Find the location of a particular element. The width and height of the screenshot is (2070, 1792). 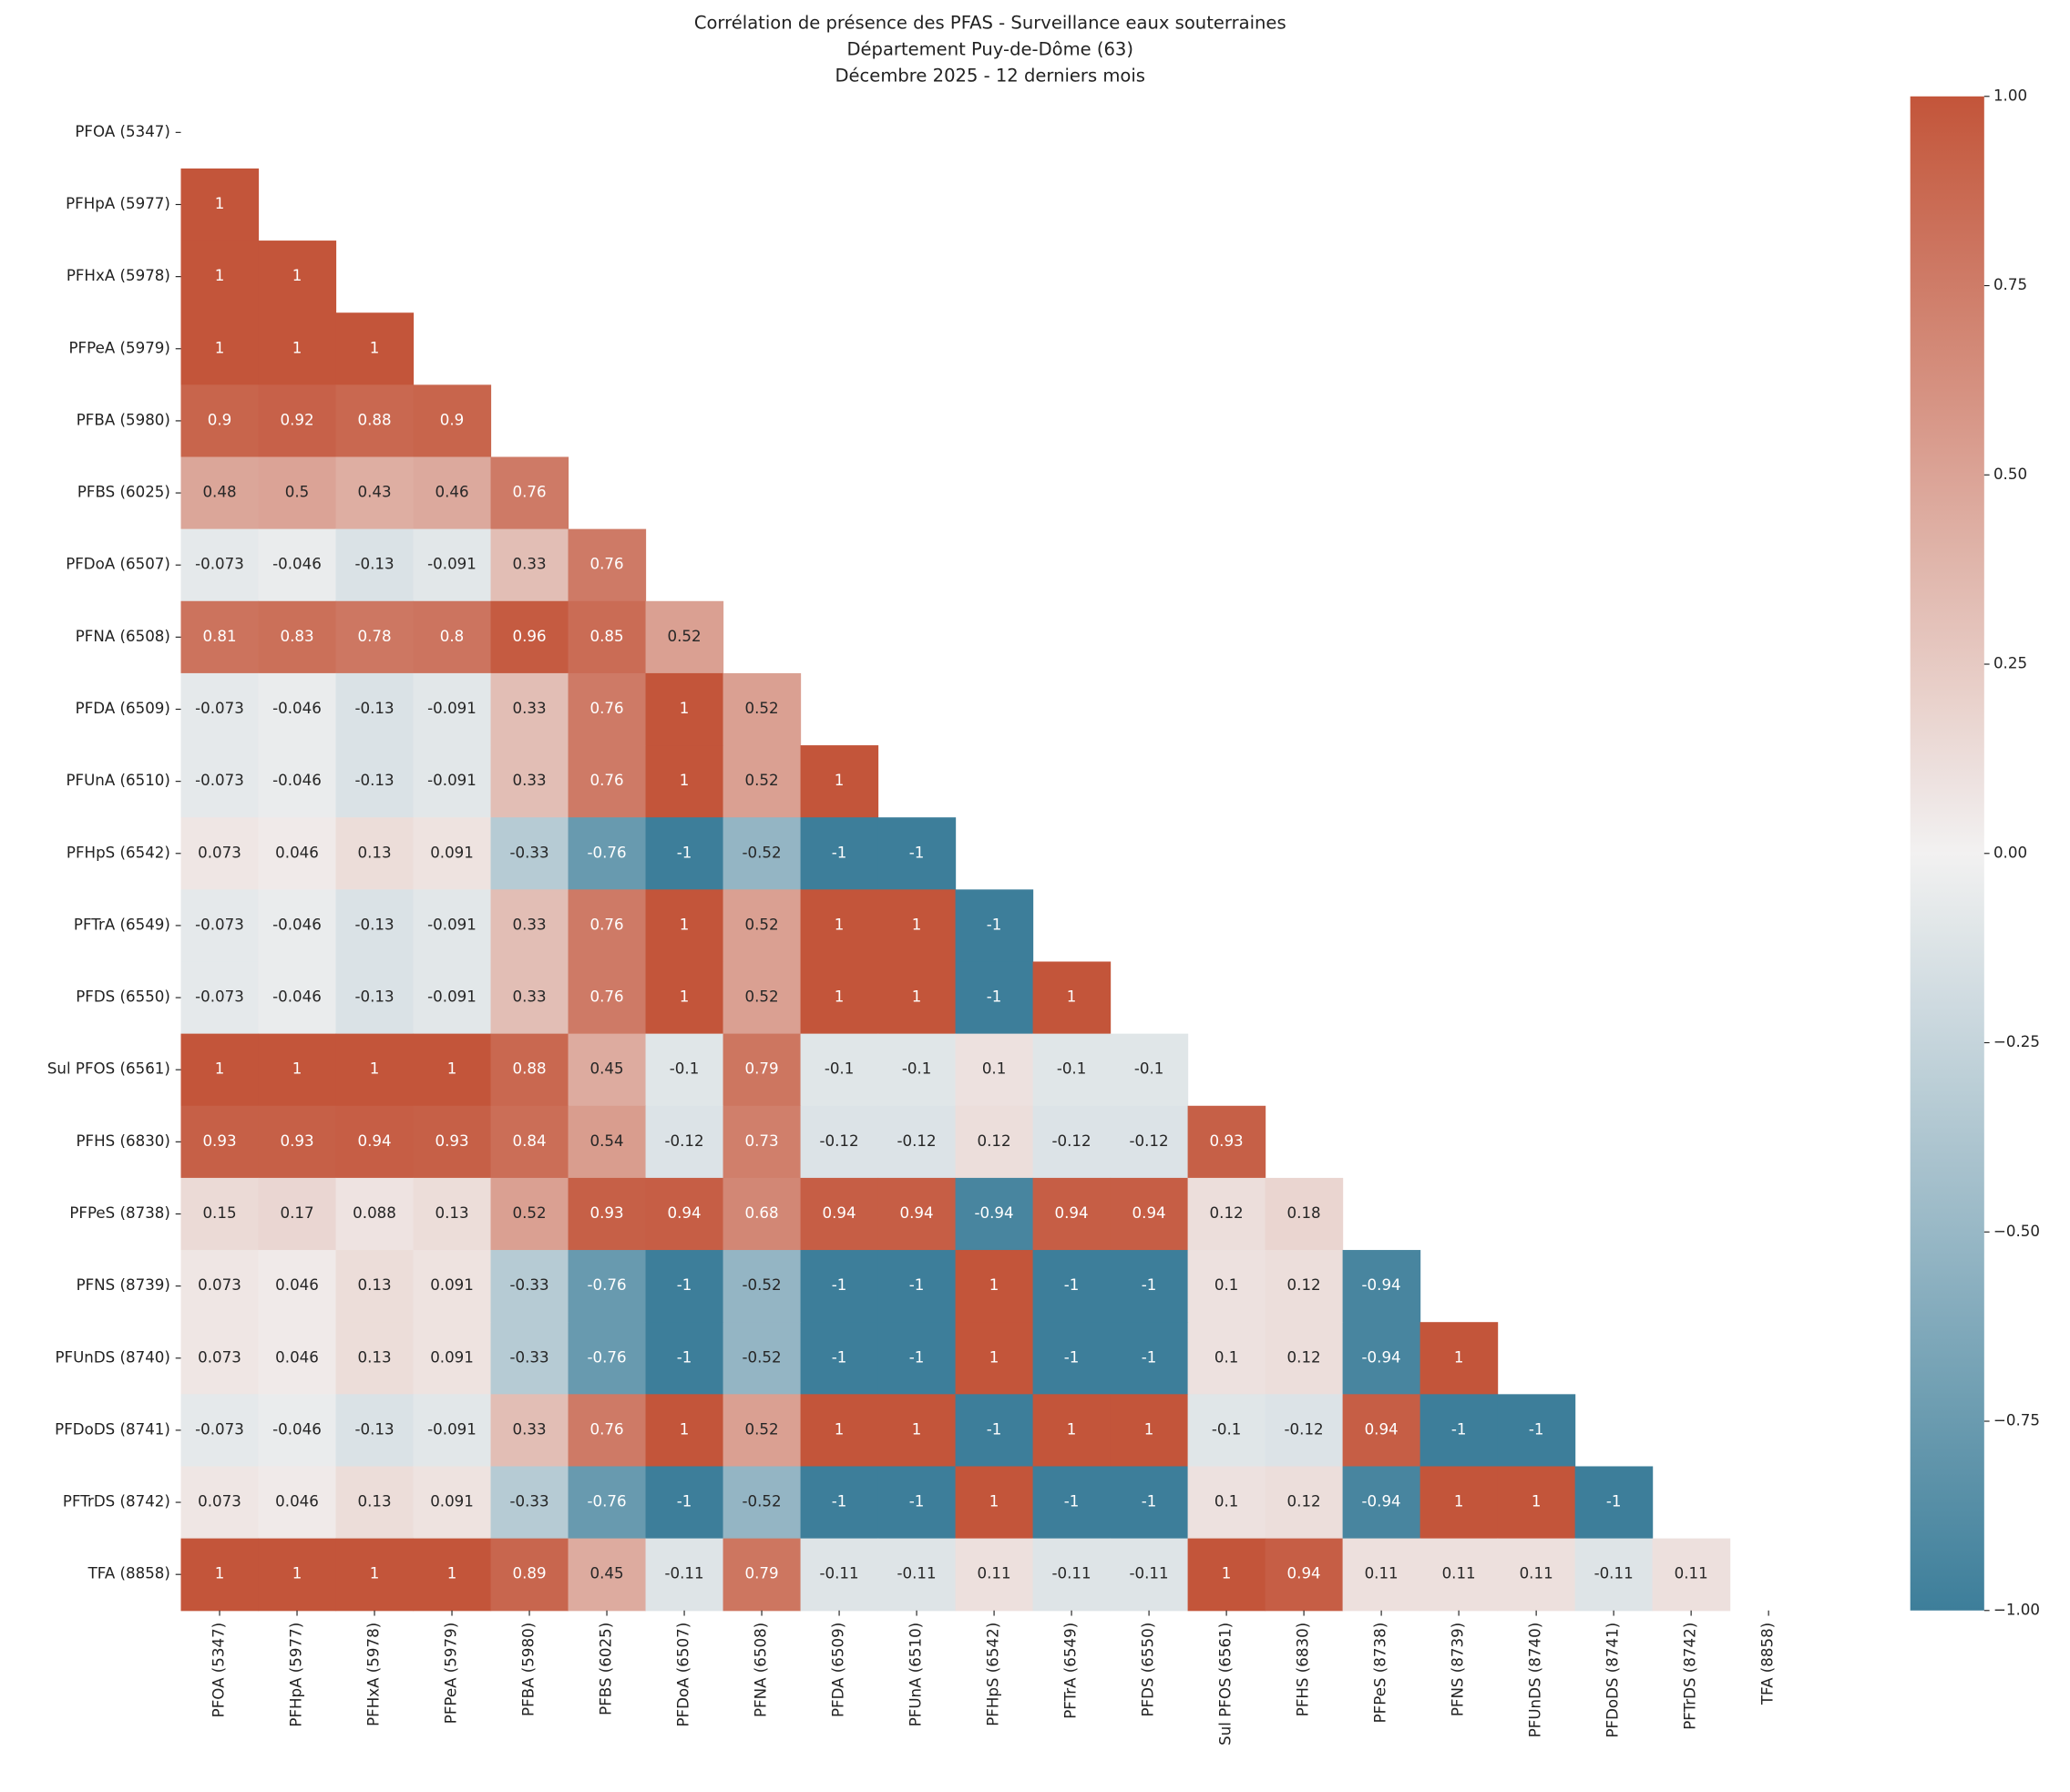

cell-label: 0.52 is located at coordinates (762, 780).